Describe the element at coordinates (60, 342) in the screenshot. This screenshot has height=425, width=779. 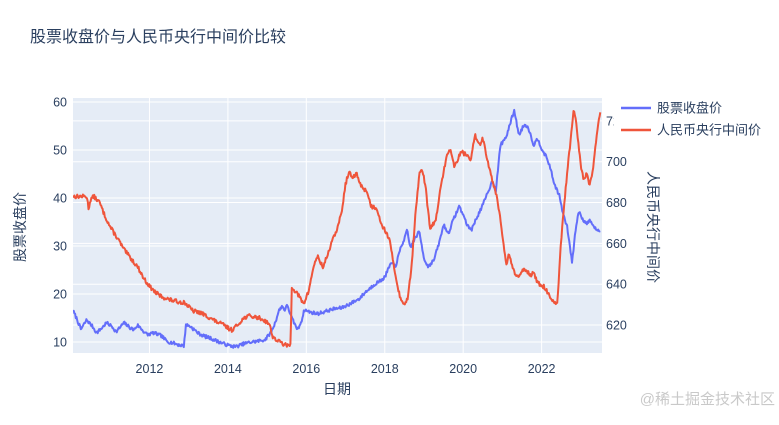
I see `y-left-tick-label: 10` at that location.